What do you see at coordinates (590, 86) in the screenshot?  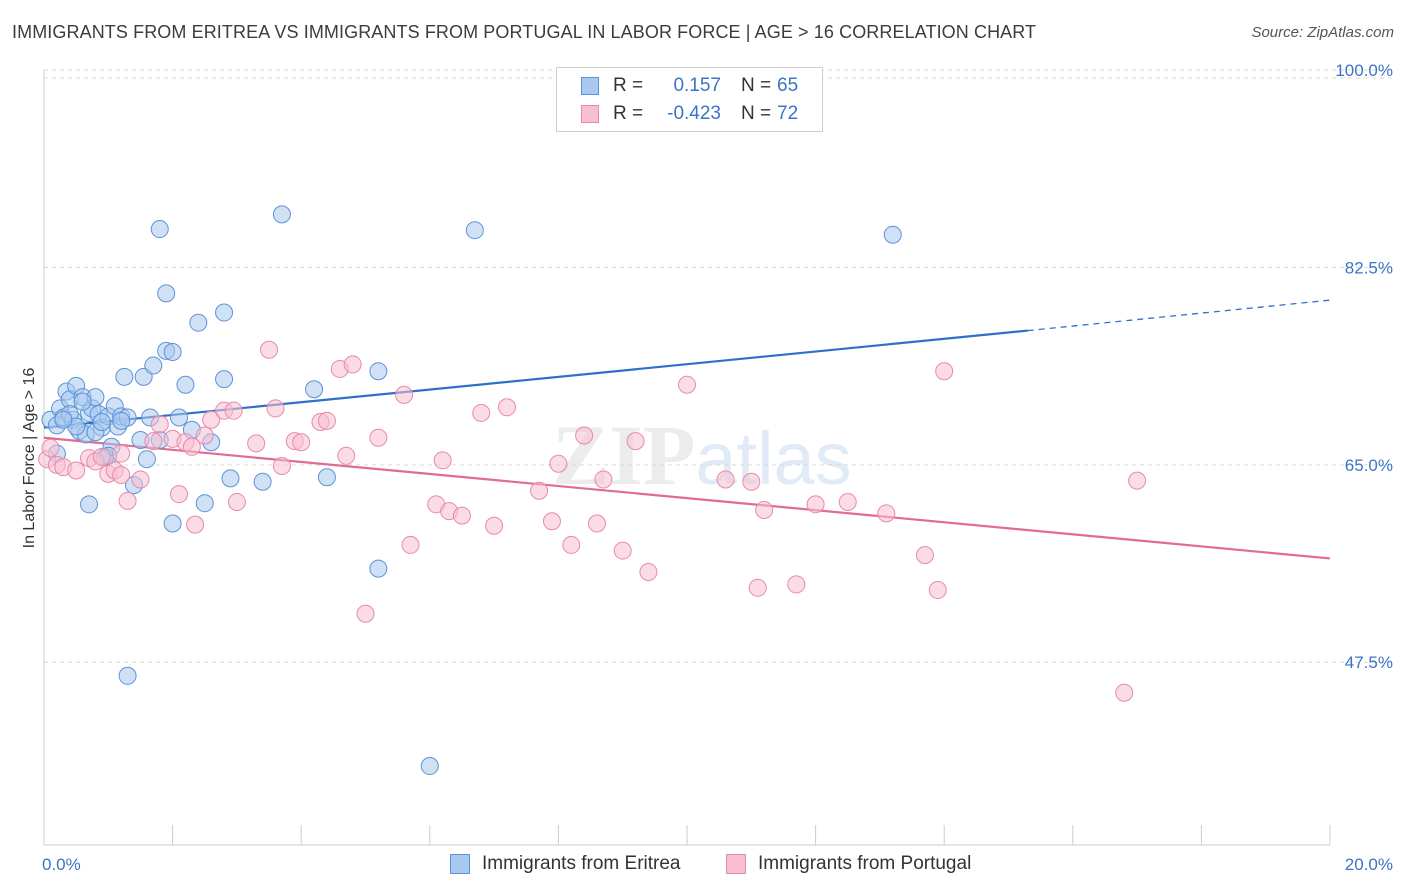 I see `eritrea-swatch` at bounding box center [590, 86].